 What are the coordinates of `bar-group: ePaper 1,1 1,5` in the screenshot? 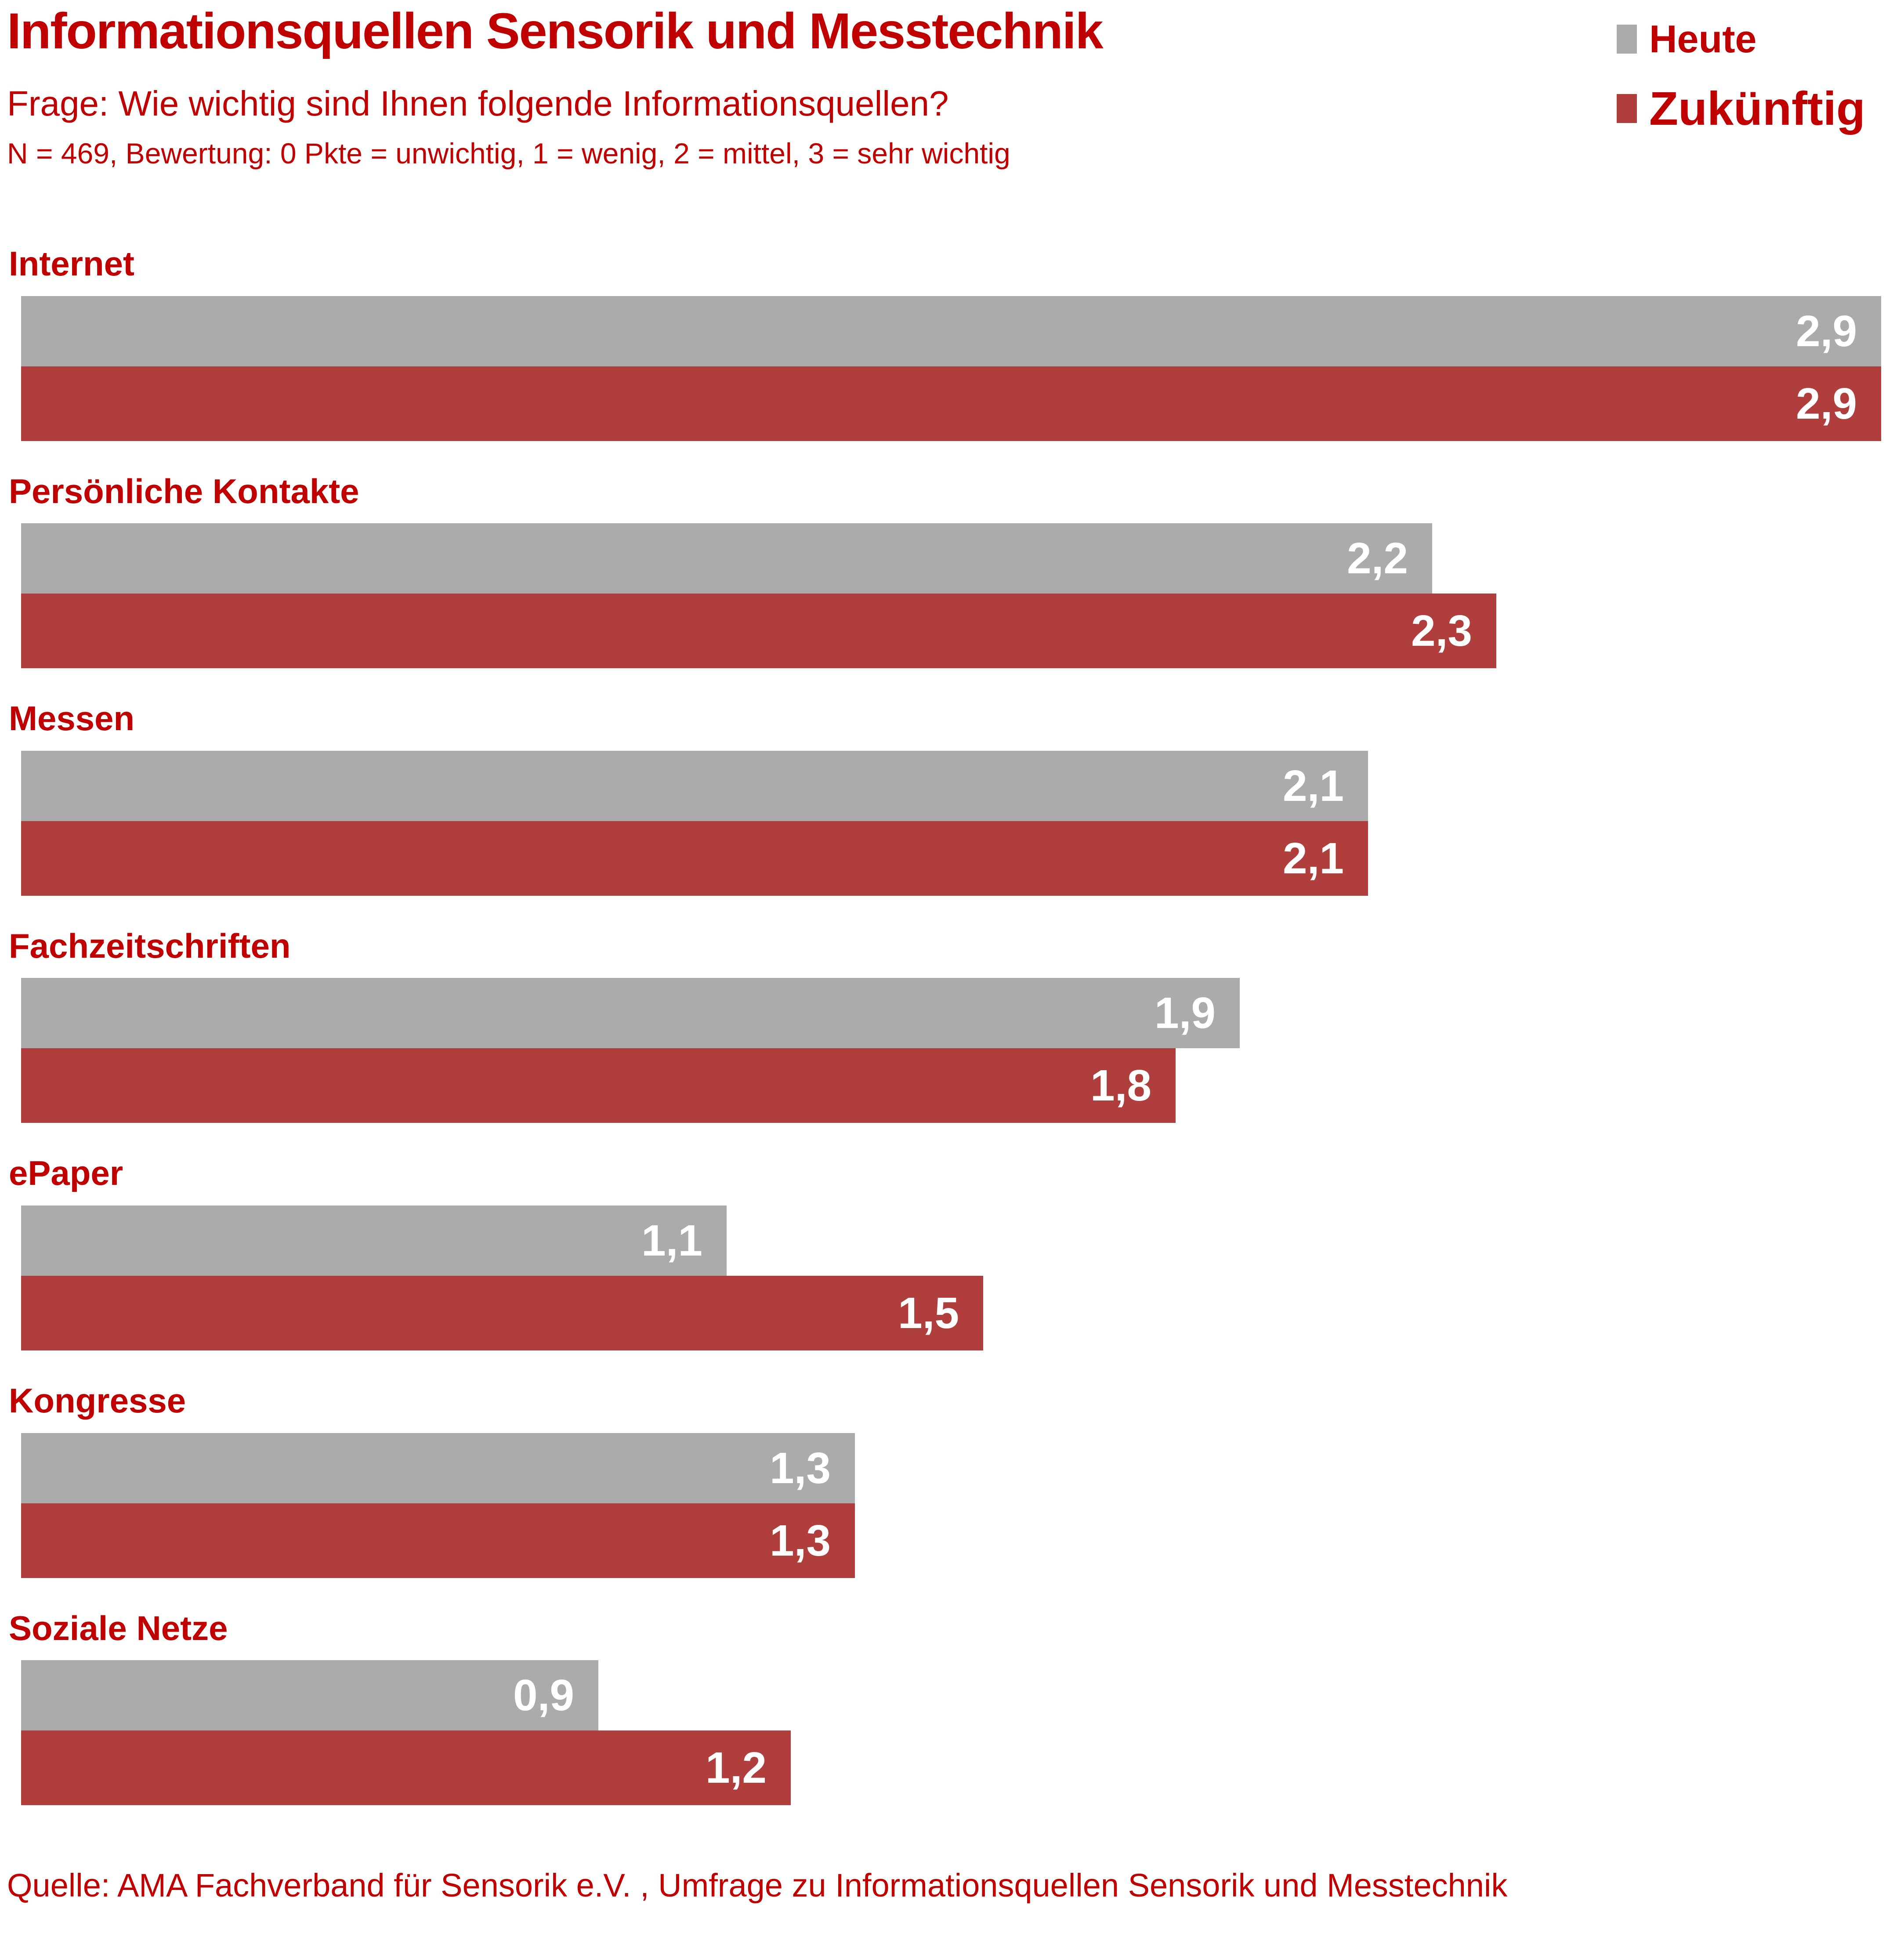 It's located at (952, 1251).